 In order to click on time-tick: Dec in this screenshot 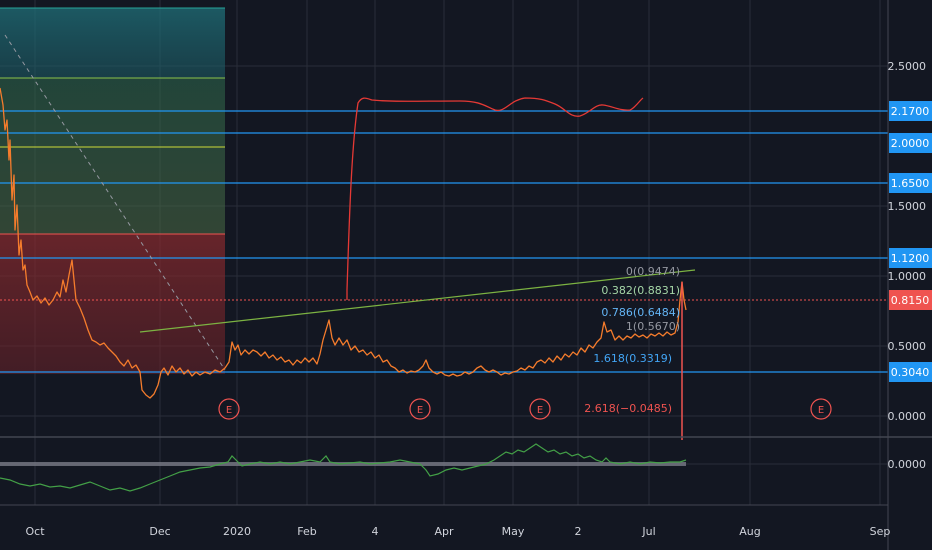, I will do `click(159, 531)`.